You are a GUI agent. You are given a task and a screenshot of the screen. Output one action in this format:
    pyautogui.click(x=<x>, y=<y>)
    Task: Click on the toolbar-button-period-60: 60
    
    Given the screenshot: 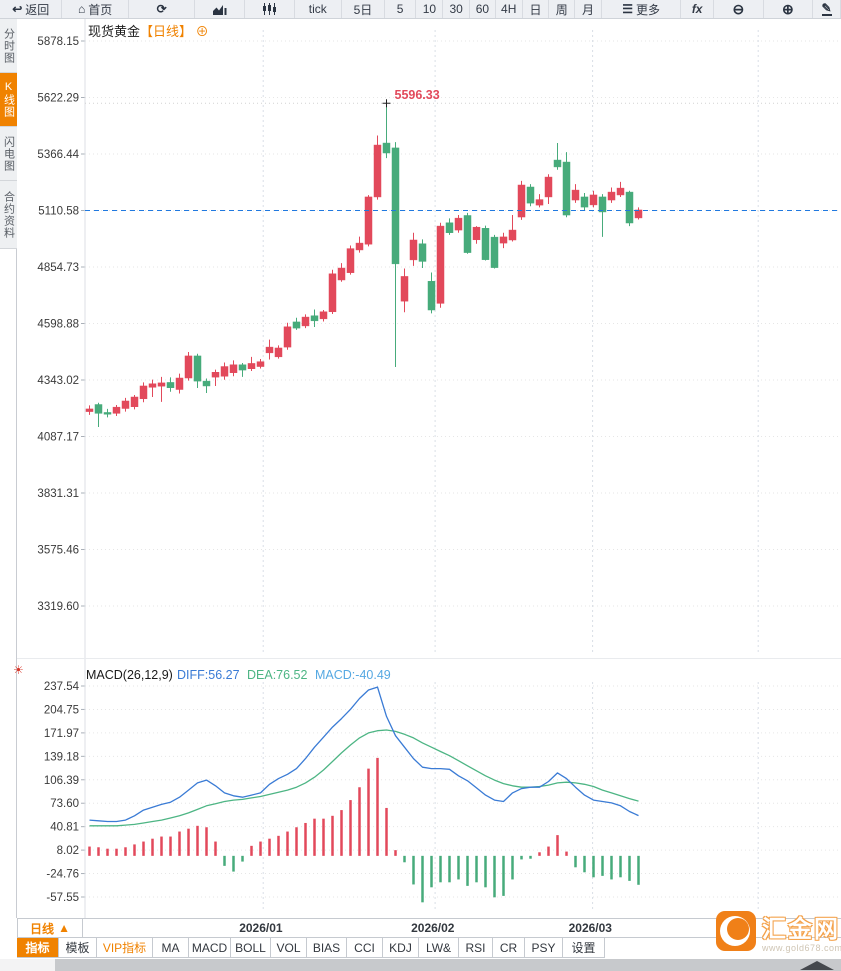 What is the action you would take?
    pyautogui.click(x=483, y=9)
    